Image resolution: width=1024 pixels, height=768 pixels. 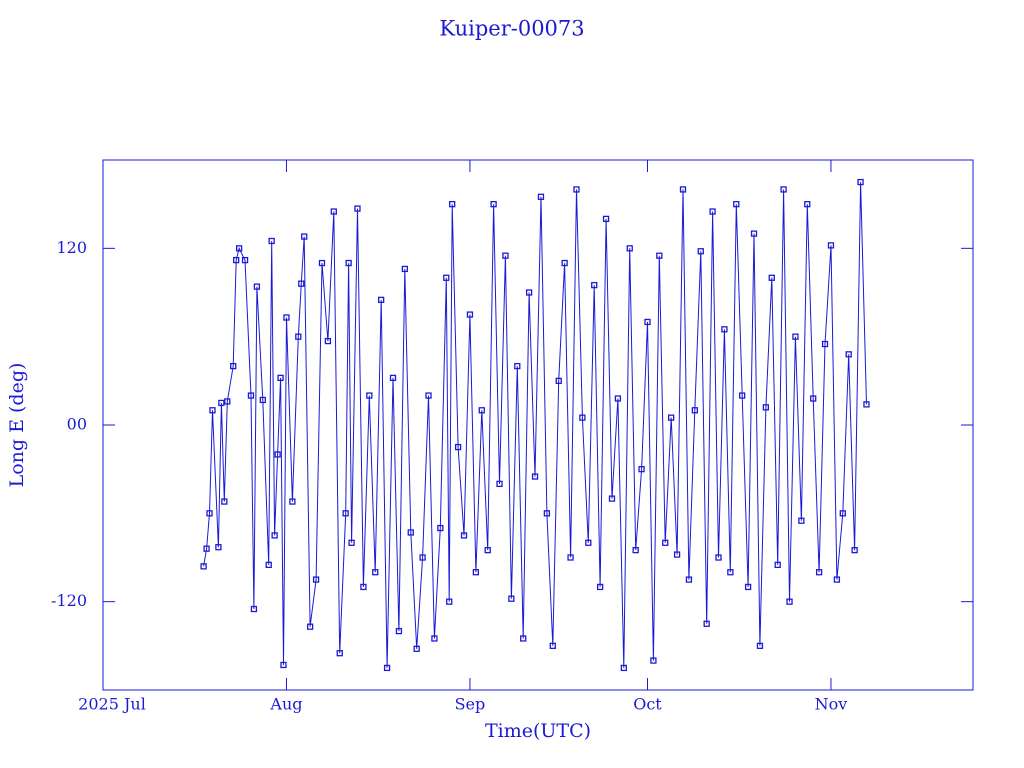 What do you see at coordinates (647, 704) in the screenshot?
I see `x-tick-label: Oct` at bounding box center [647, 704].